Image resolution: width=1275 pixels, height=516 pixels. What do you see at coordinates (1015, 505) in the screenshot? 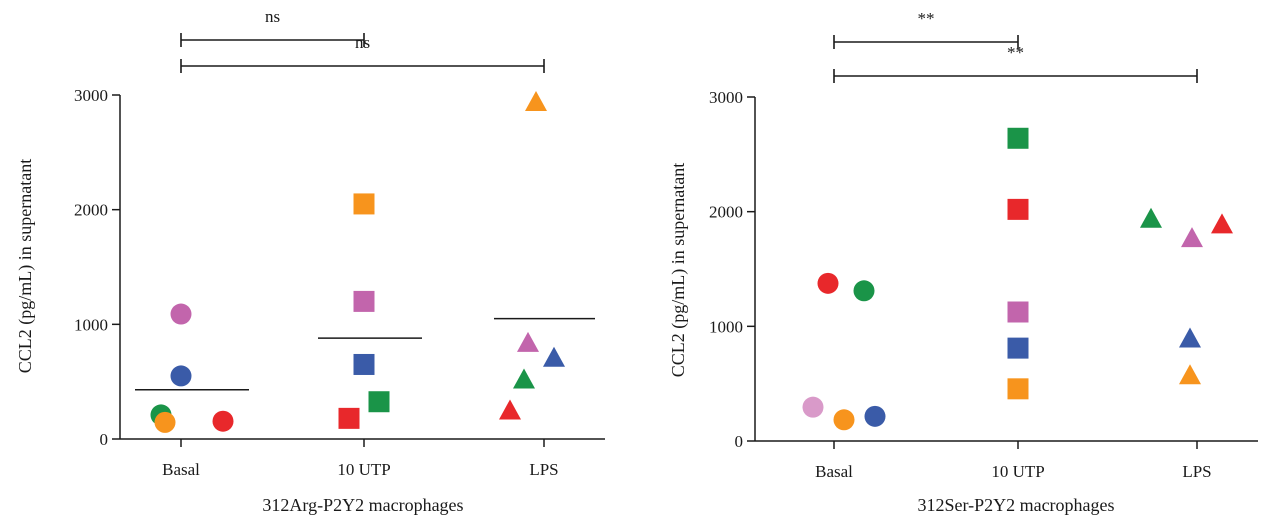
I see `panel2-x-axis-title: 312Ser-P2Y2 macrophages` at bounding box center [1015, 505].